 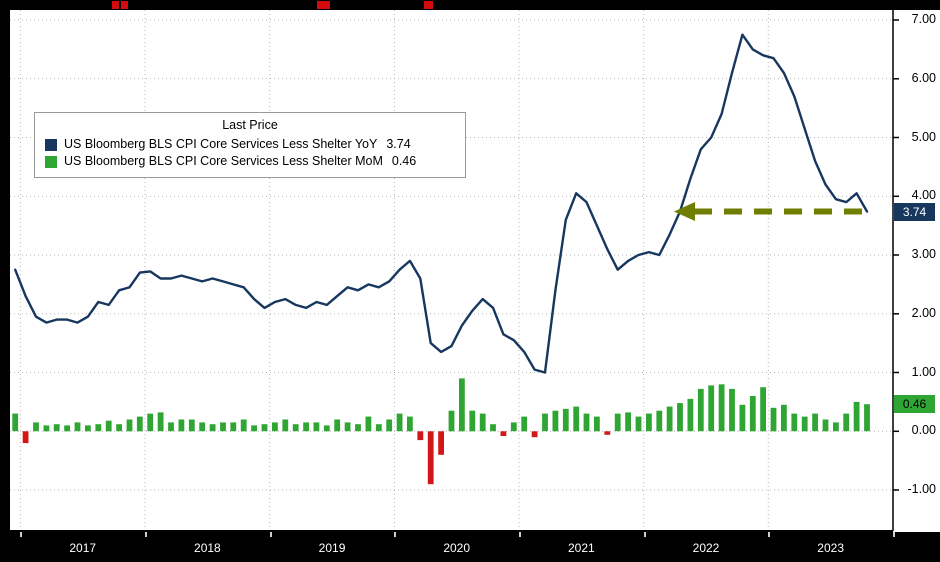 I want to click on yoy-color-swatch-icon, so click(x=51, y=144).